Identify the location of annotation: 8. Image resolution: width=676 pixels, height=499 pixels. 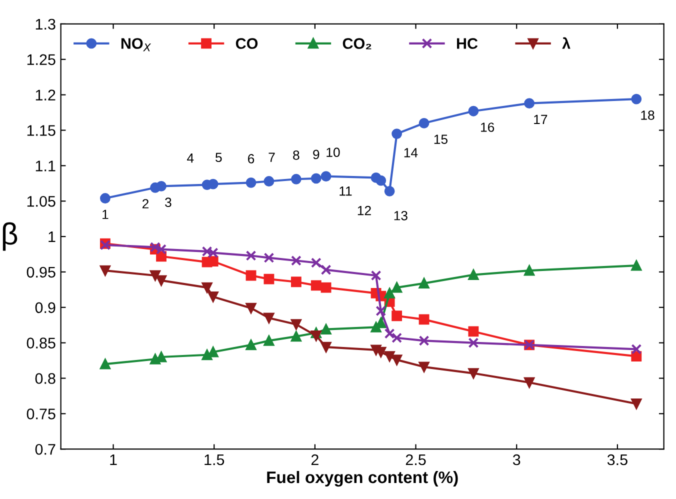
(296, 155).